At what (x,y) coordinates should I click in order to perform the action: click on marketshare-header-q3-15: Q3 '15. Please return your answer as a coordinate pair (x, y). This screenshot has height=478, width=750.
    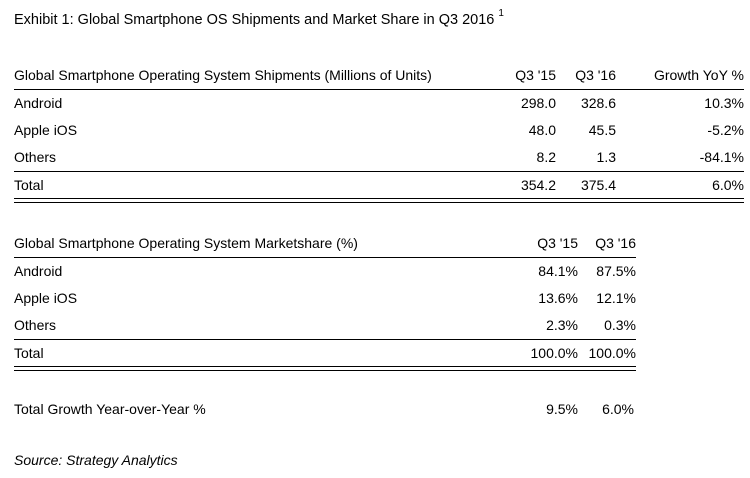
    Looking at the image, I should click on (547, 244).